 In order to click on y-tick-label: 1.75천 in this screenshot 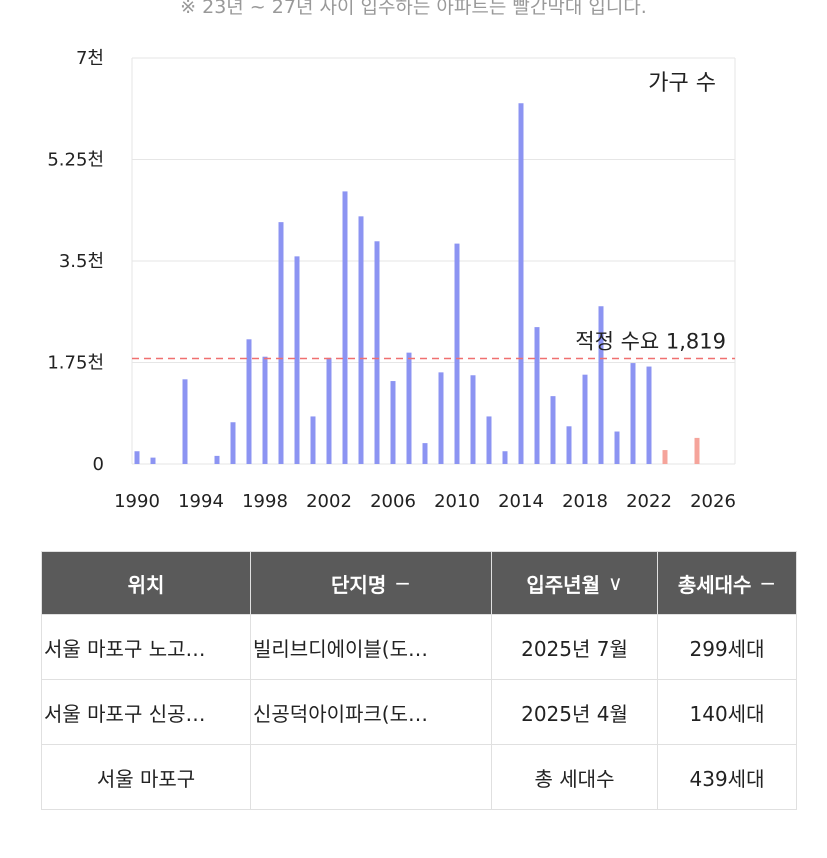, I will do `click(75, 363)`.